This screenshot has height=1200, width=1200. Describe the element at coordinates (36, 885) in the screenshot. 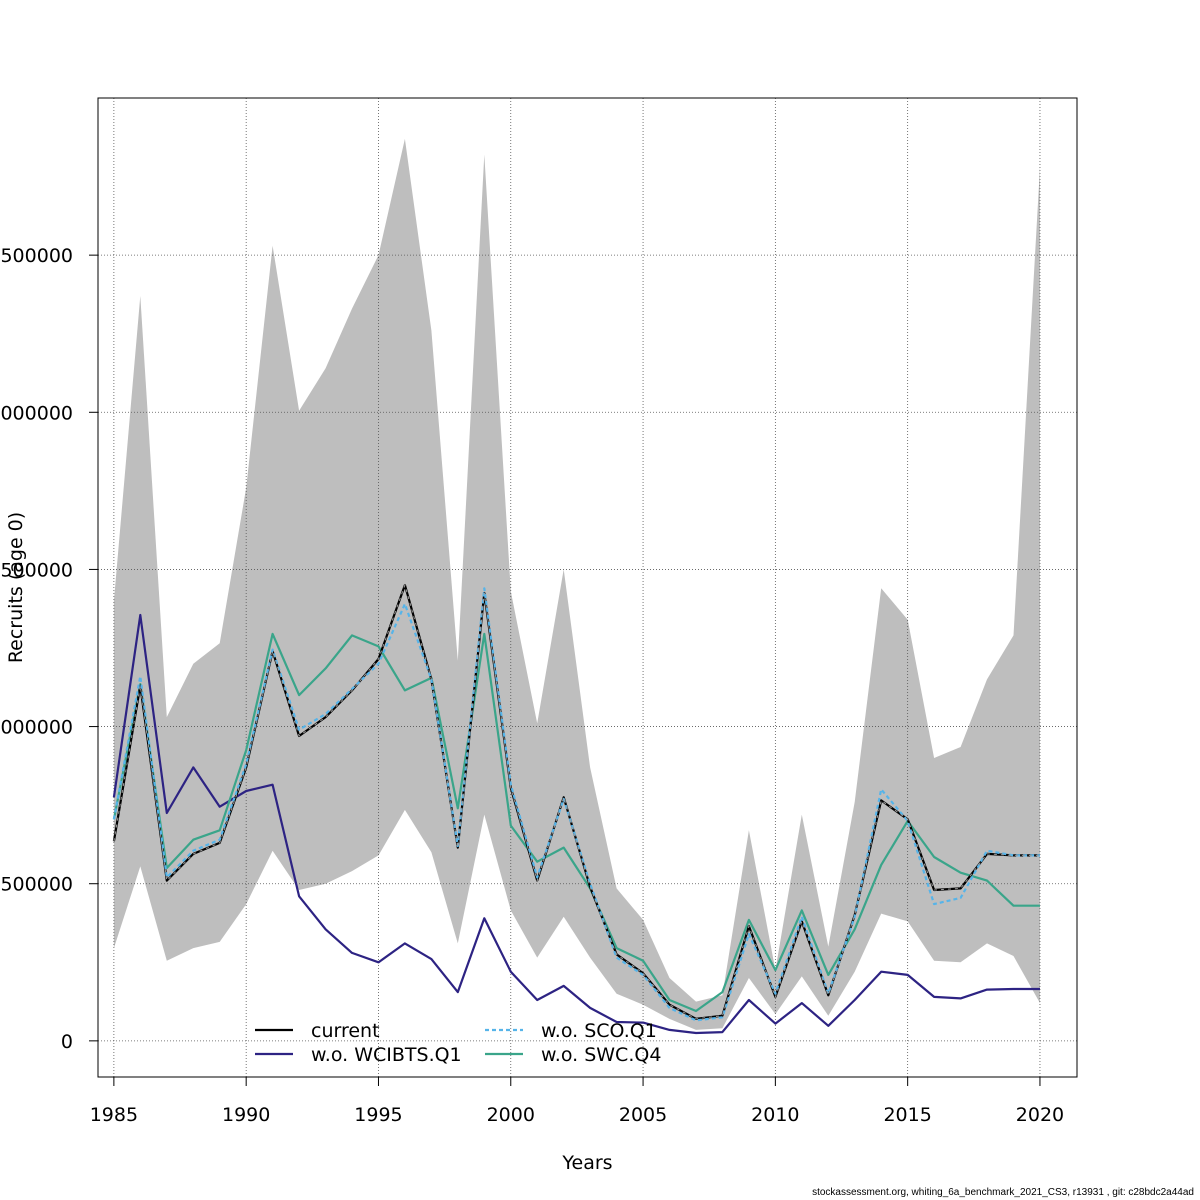

I see `y-tick-label: 500000` at that location.